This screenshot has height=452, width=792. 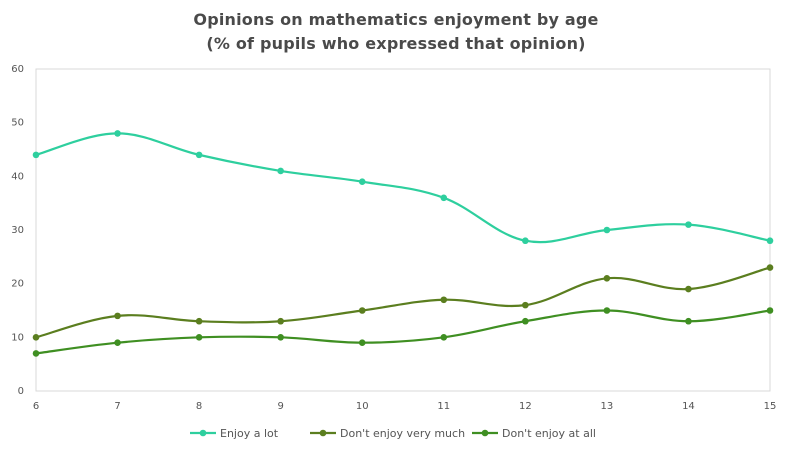 What do you see at coordinates (525, 406) in the screenshot?
I see `x-tick-label: 12` at bounding box center [525, 406].